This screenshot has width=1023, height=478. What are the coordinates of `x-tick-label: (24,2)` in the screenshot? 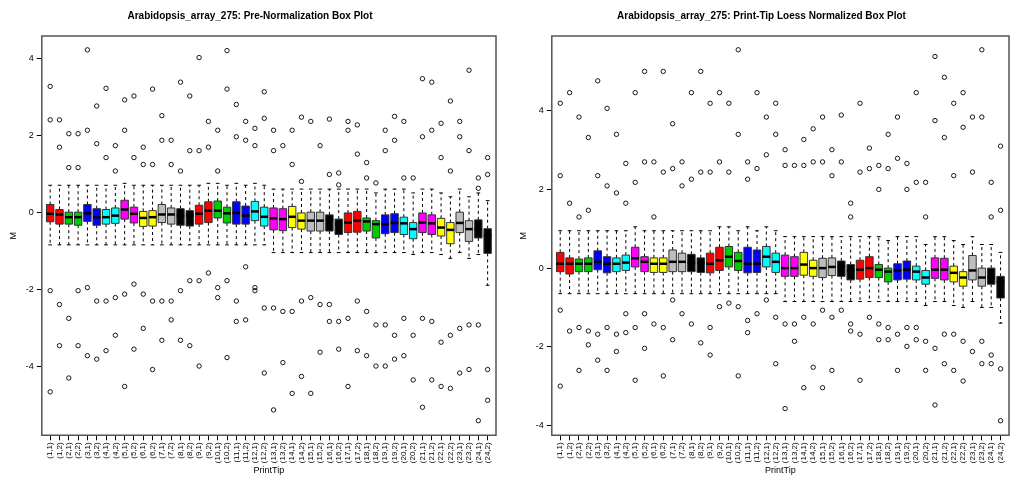 It's located at (1000, 452).